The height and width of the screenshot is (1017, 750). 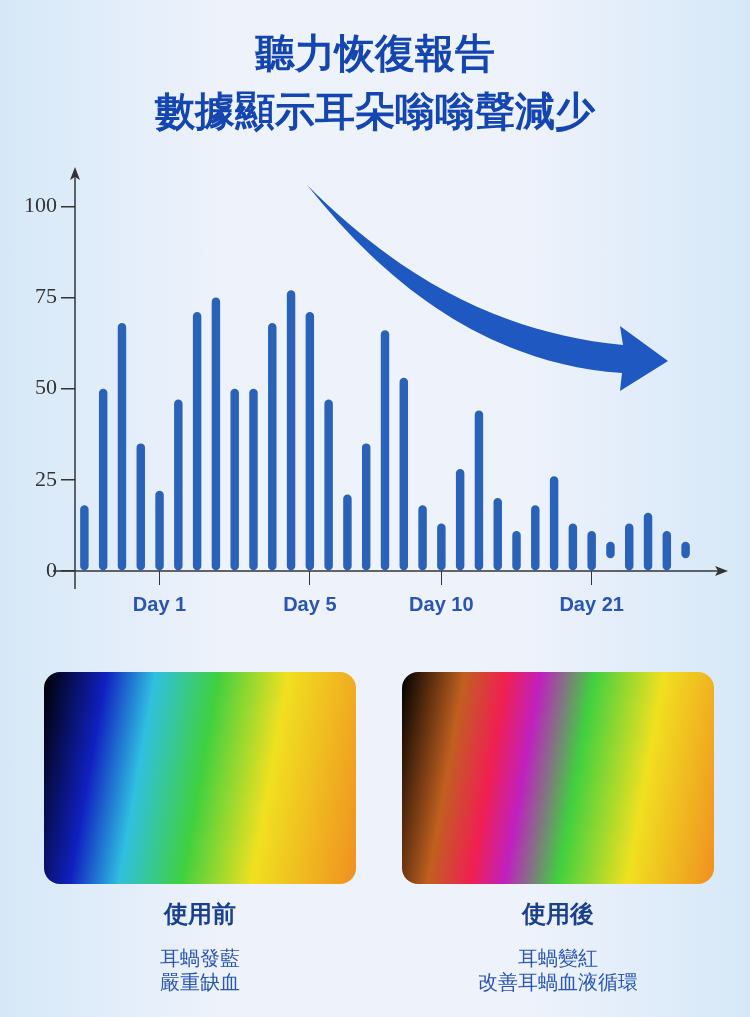 What do you see at coordinates (46, 296) in the screenshot?
I see `y-tick-label: 75` at bounding box center [46, 296].